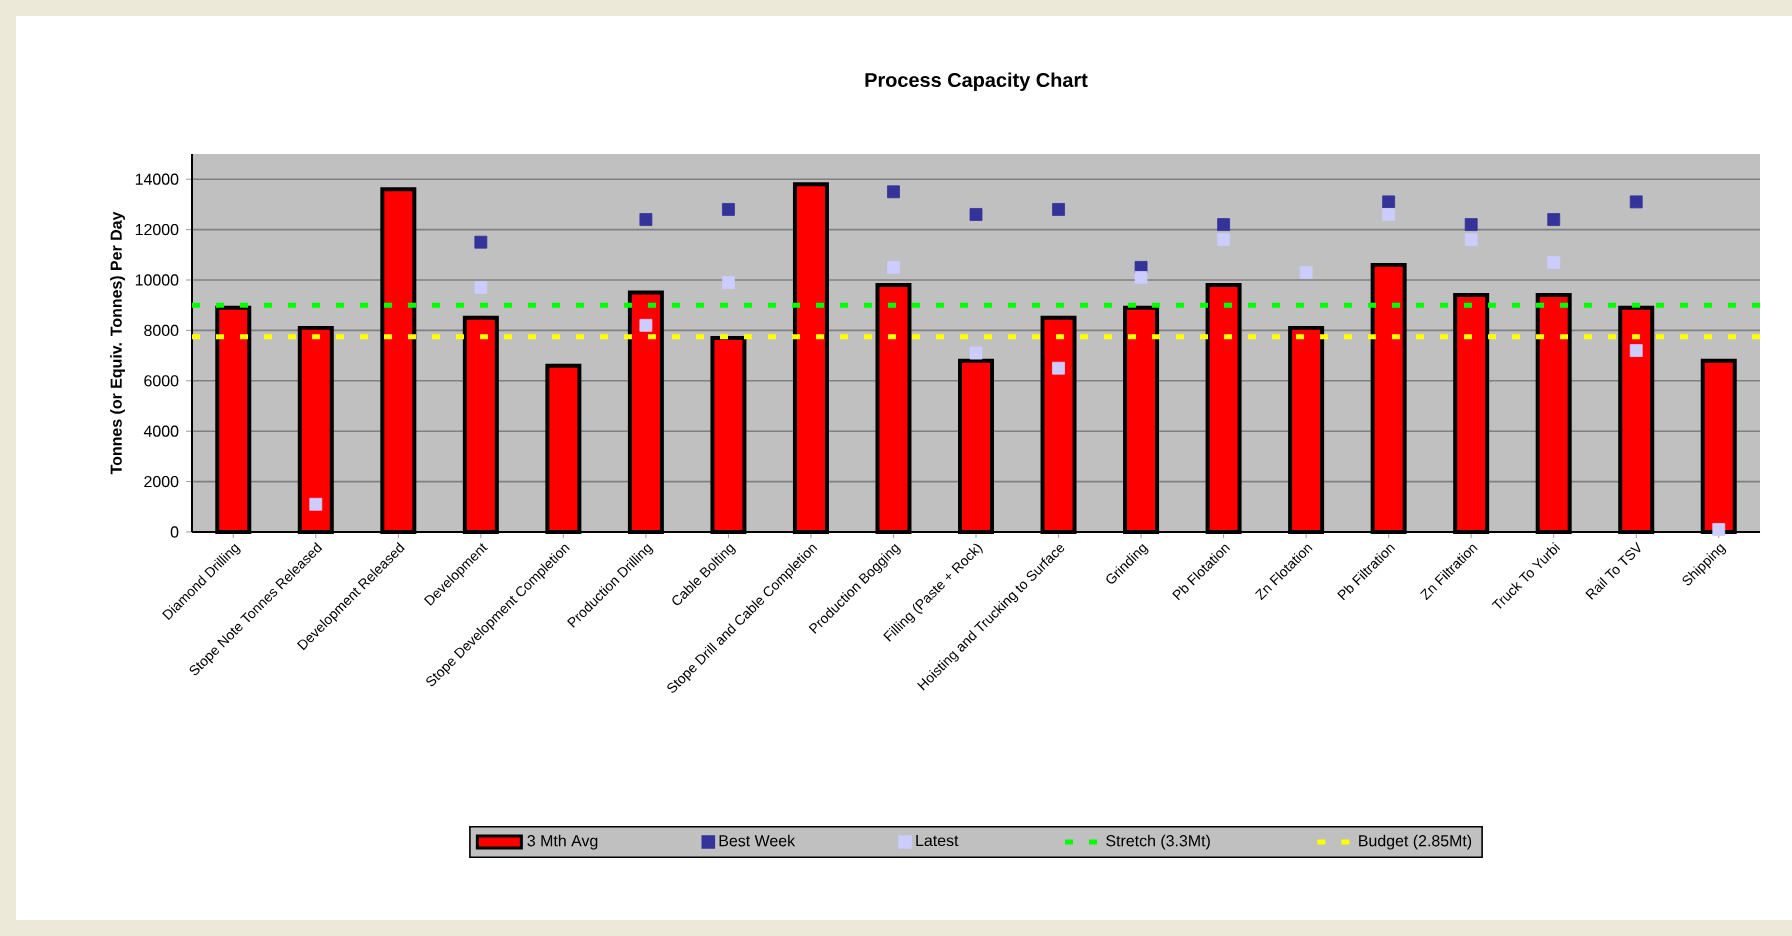  Describe the element at coordinates (976, 81) in the screenshot. I see `chart-title: Process Capacity Chart` at that location.